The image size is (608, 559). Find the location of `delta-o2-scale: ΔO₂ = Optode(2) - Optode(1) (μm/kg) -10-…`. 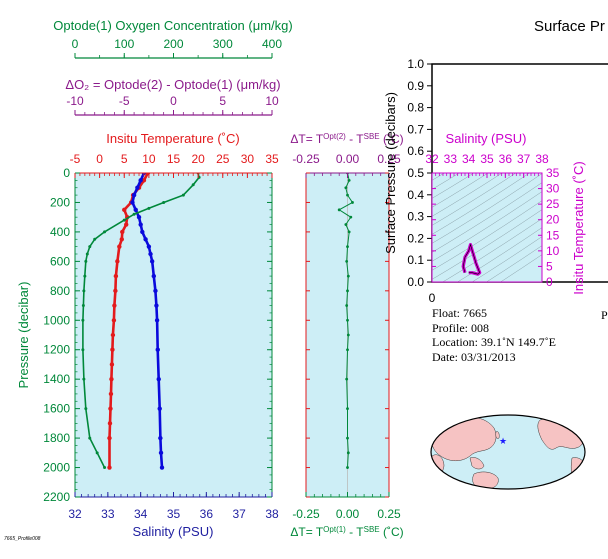

delta-o2-scale: ΔO₂ = Optode(2) - Optode(1) (μm/kg) -10-… is located at coordinates (173, 96).